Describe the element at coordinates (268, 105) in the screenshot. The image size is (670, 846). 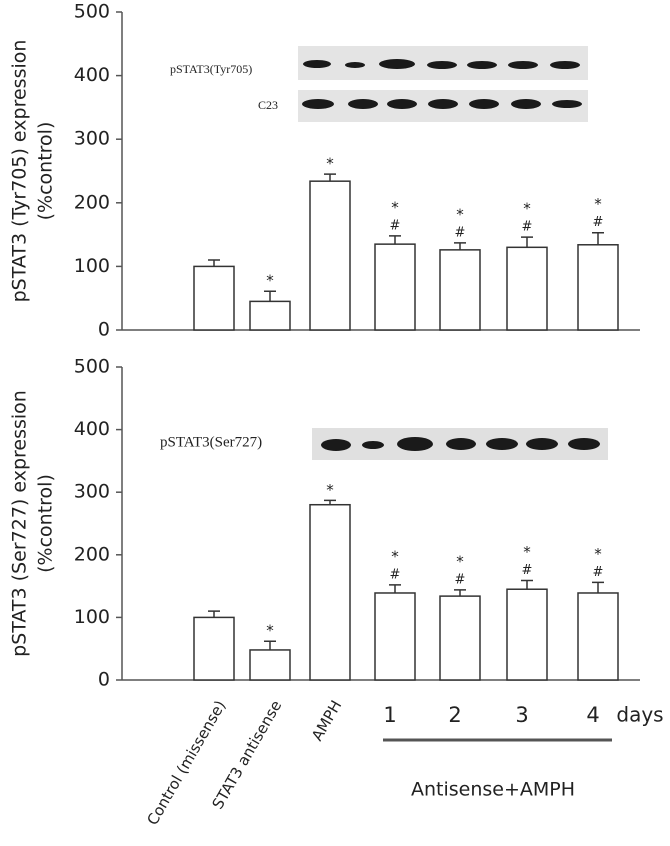
I see `blot-label: C23` at that location.